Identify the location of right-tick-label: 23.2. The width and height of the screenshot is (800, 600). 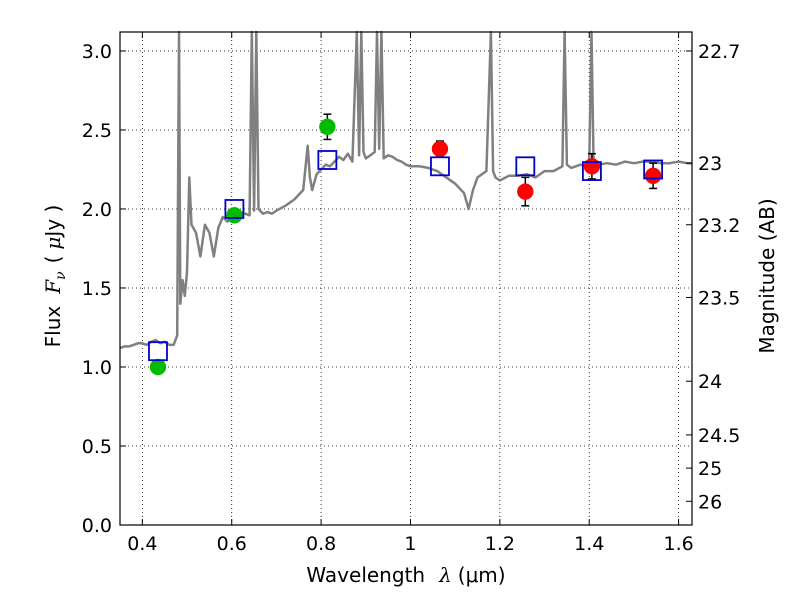
(719, 226).